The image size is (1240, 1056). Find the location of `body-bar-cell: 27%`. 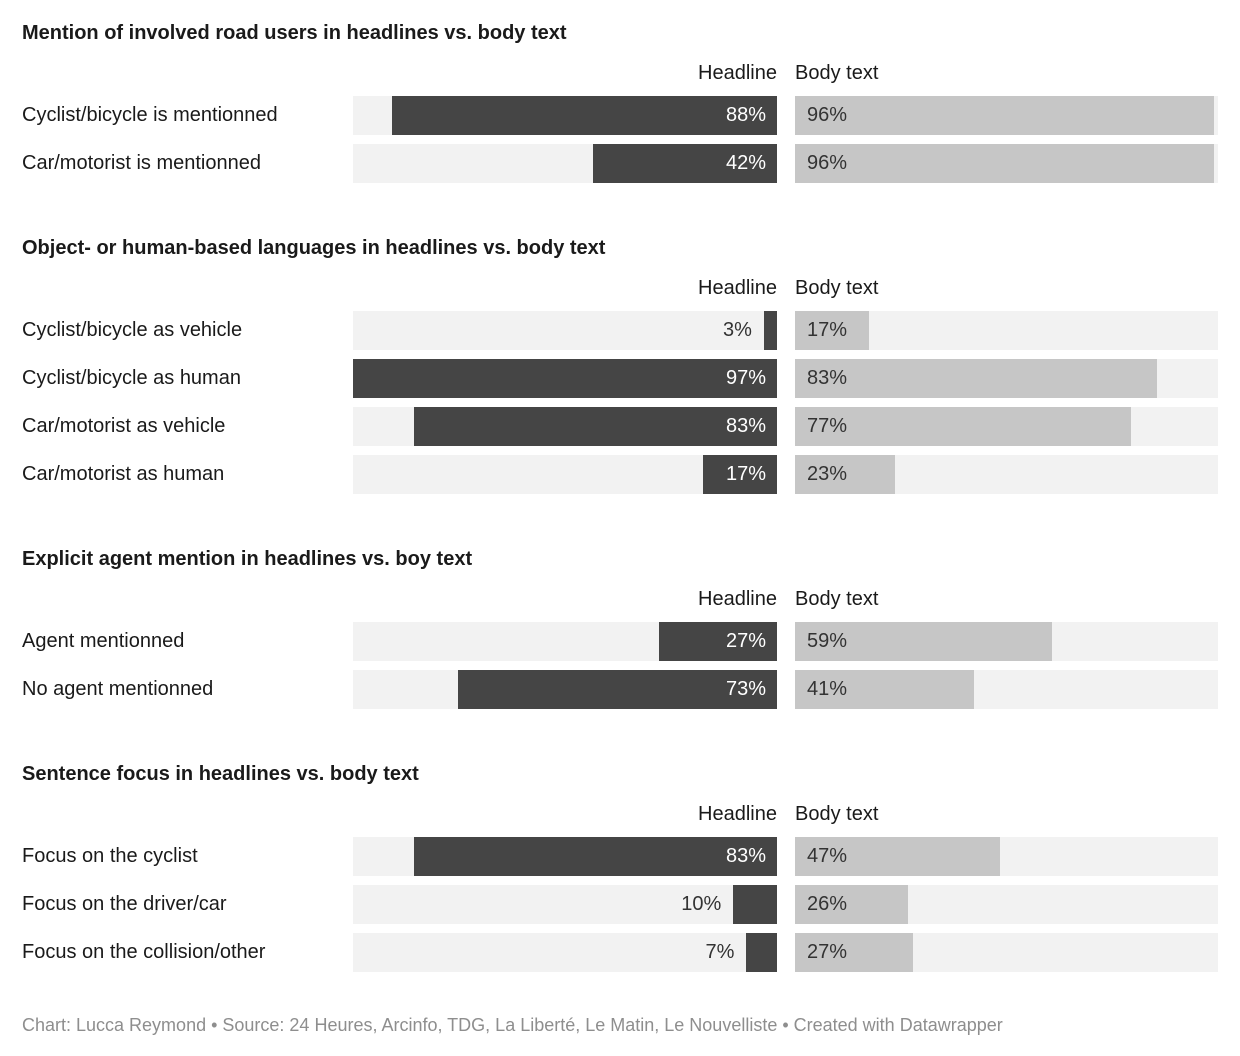

body-bar-cell: 27% is located at coordinates (1006, 952).